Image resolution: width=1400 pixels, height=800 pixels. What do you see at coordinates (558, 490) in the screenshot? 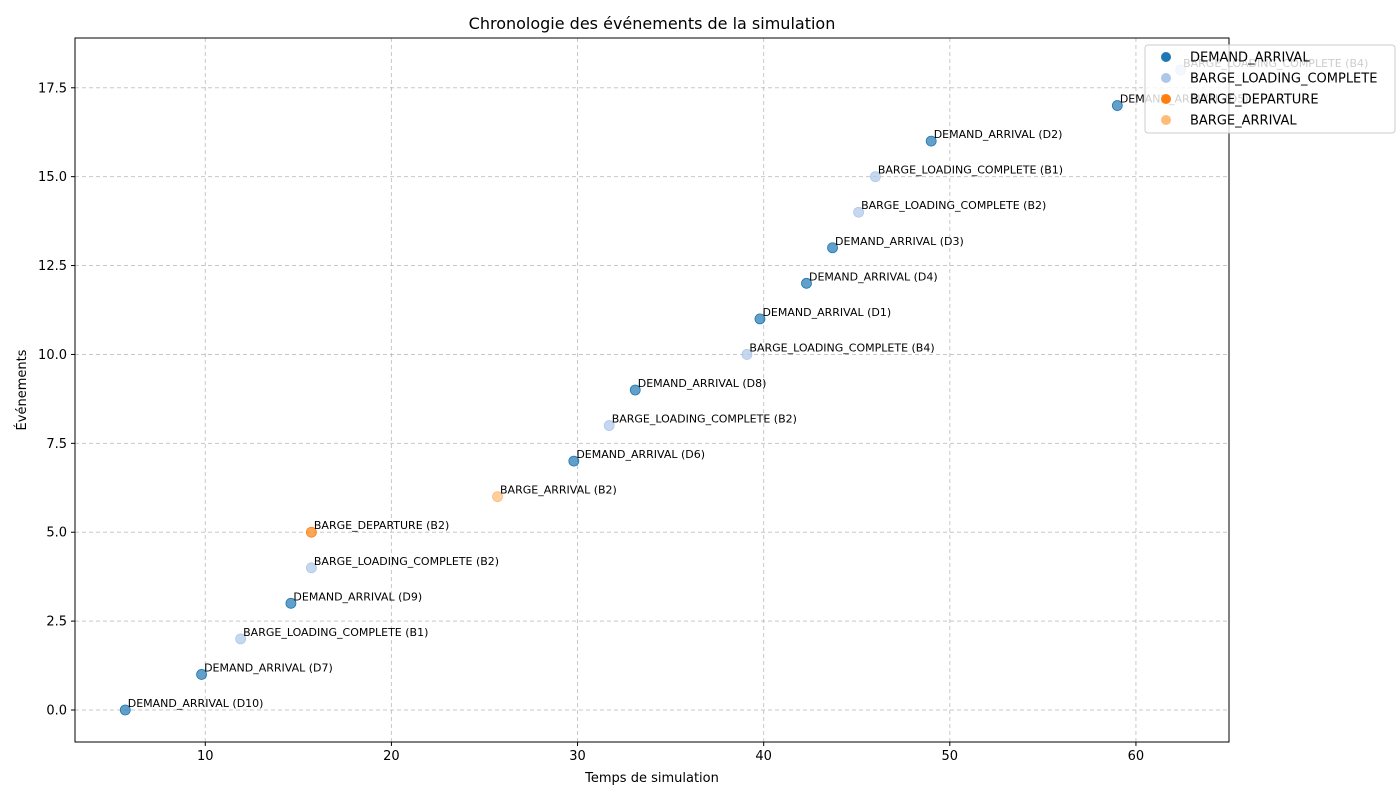
I see `data-label: BARGE_ARRIVAL (B2)` at bounding box center [558, 490].